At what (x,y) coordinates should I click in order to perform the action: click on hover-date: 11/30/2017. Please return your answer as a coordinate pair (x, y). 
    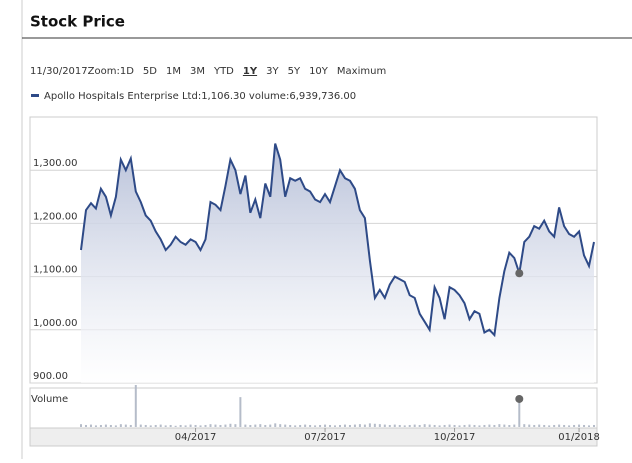
    Looking at the image, I should click on (59, 71).